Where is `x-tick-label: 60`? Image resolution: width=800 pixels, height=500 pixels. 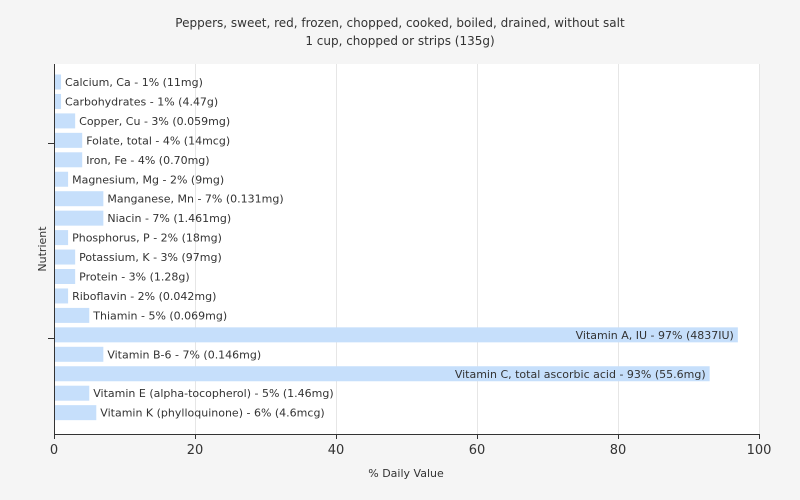
x-tick-label: 60 is located at coordinates (477, 450).